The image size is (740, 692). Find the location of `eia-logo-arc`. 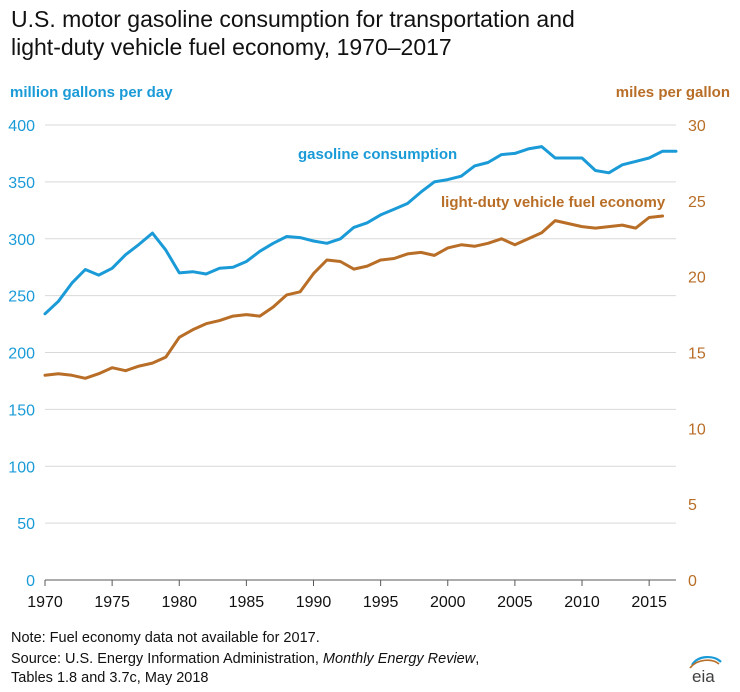

eia-logo-arc is located at coordinates (706, 661).